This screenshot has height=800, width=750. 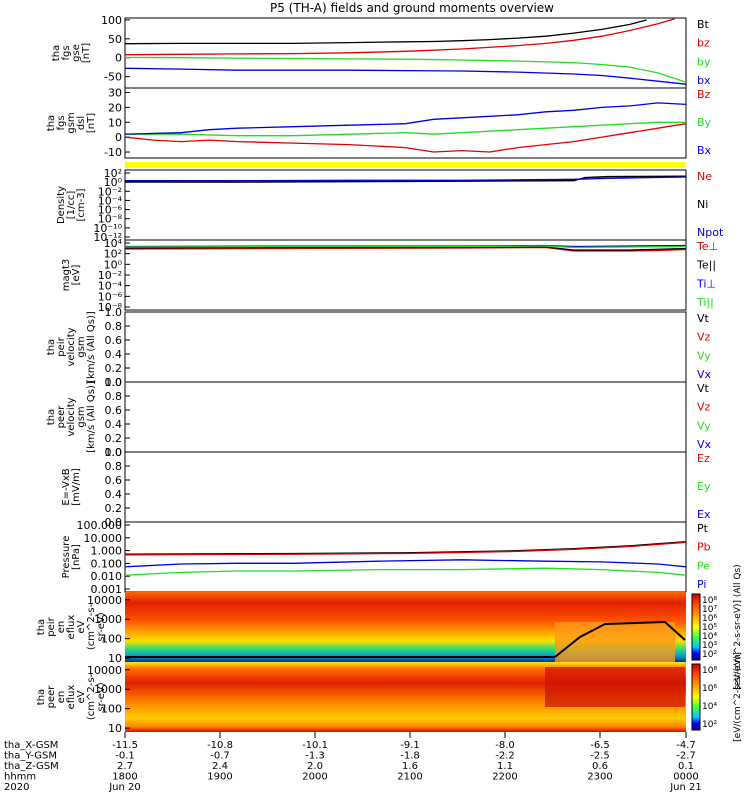 What do you see at coordinates (709, 610) in the screenshot?
I see `colorbar-tick-label: 10⁷` at bounding box center [709, 610].